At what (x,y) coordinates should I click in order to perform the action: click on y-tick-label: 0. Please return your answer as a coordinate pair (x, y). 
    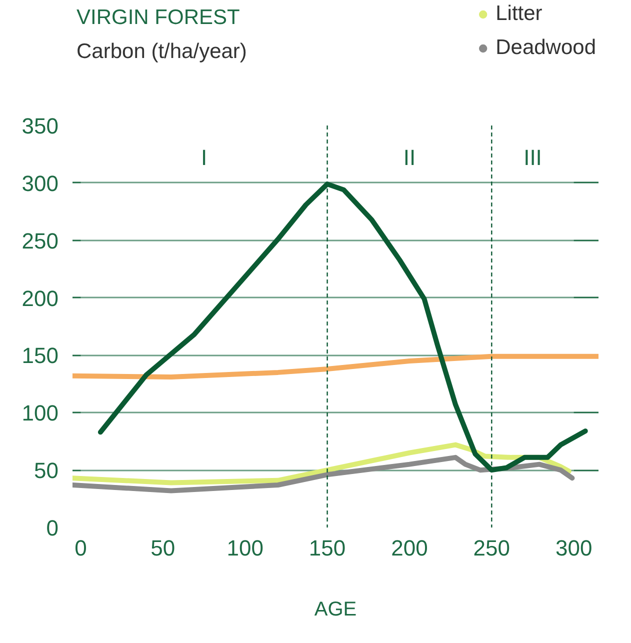
    Looking at the image, I should click on (52, 528).